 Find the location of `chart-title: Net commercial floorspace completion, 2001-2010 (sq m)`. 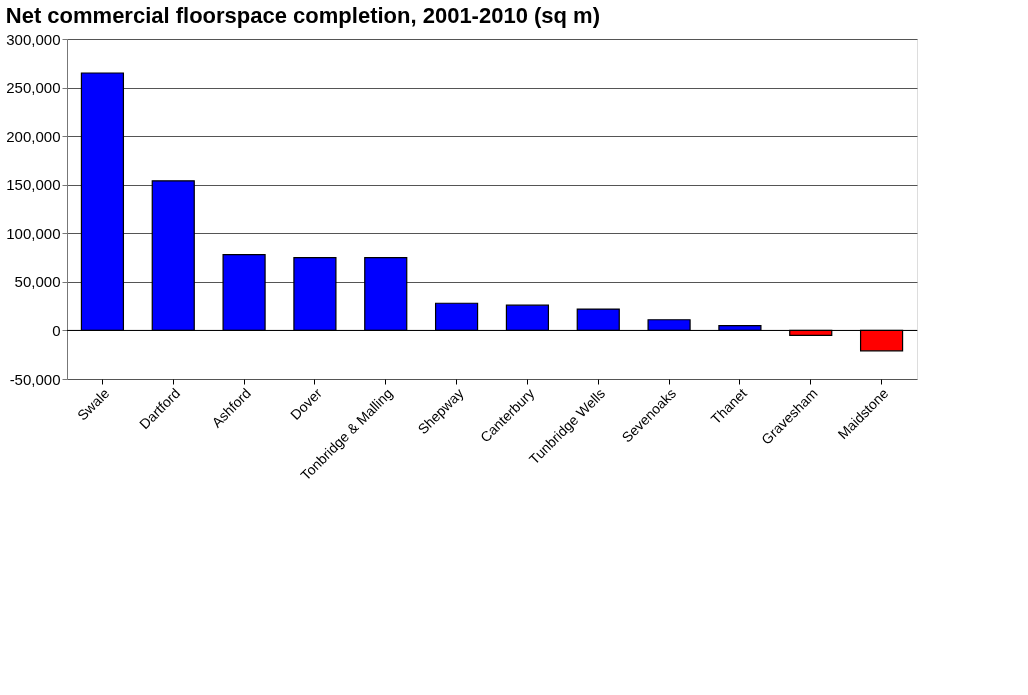

chart-title: Net commercial floorspace completion, 2001-2010 (sq m) is located at coordinates (302, 15).